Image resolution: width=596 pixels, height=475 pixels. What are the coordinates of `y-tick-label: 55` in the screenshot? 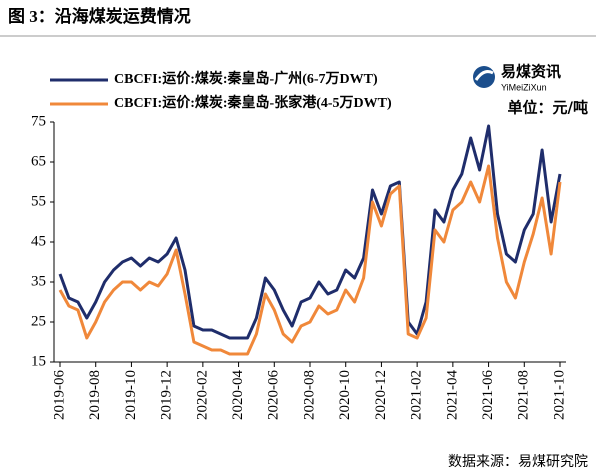 It's located at (38, 201).